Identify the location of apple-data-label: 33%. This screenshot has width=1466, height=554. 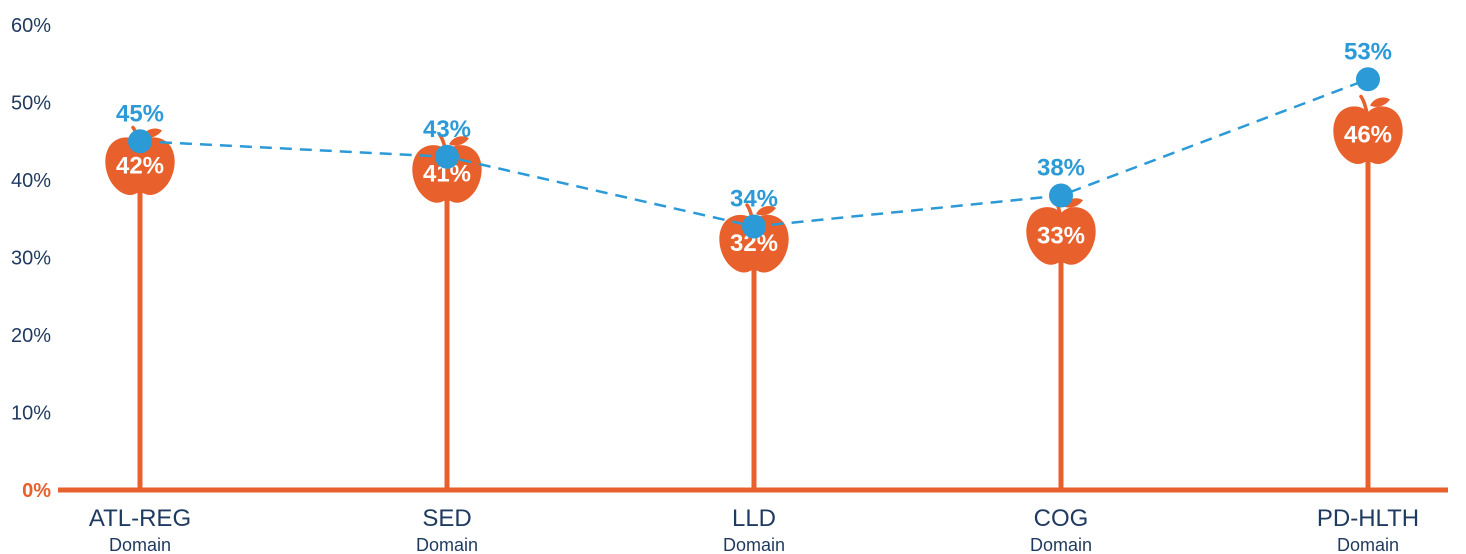
(1061, 235).